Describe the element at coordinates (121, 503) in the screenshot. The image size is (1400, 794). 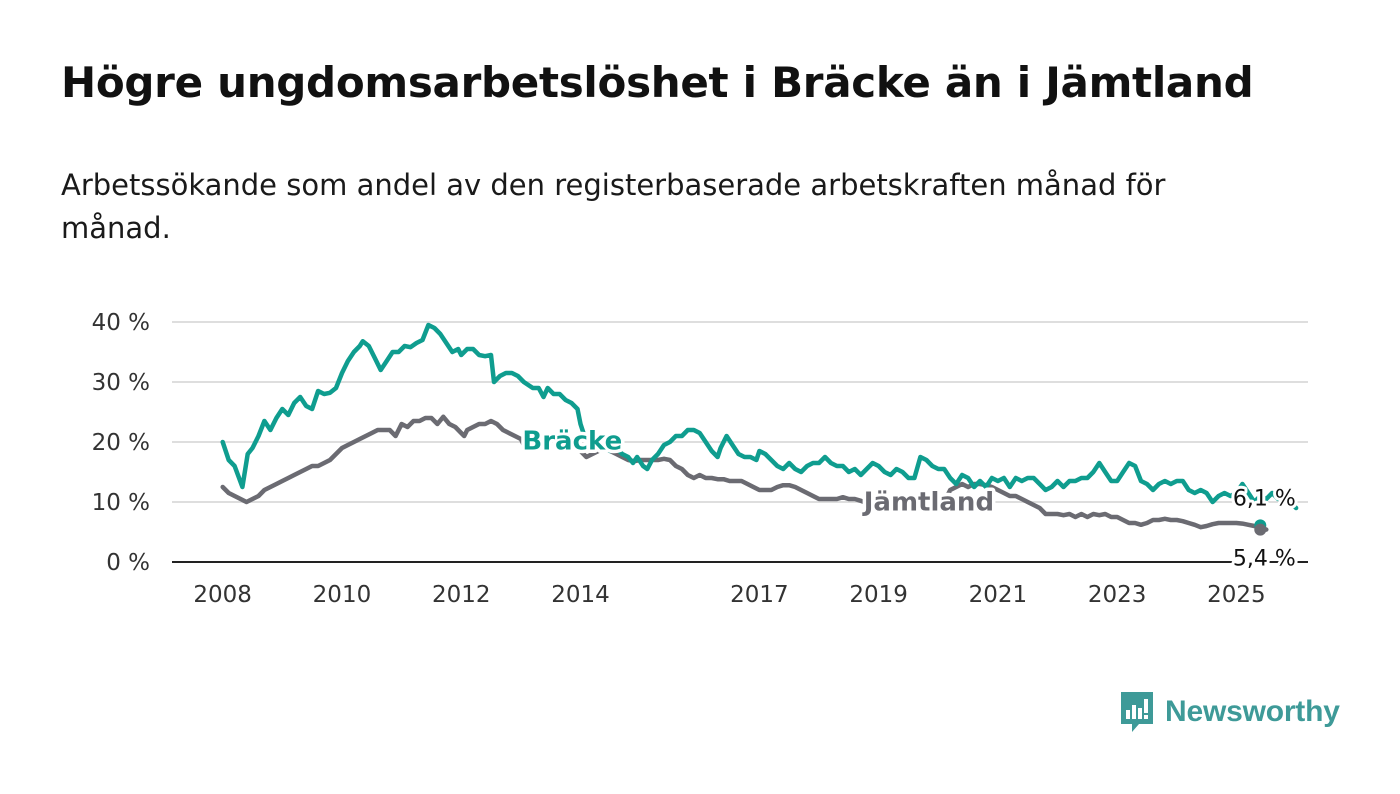
I see `y-tick-label: 10 %` at that location.